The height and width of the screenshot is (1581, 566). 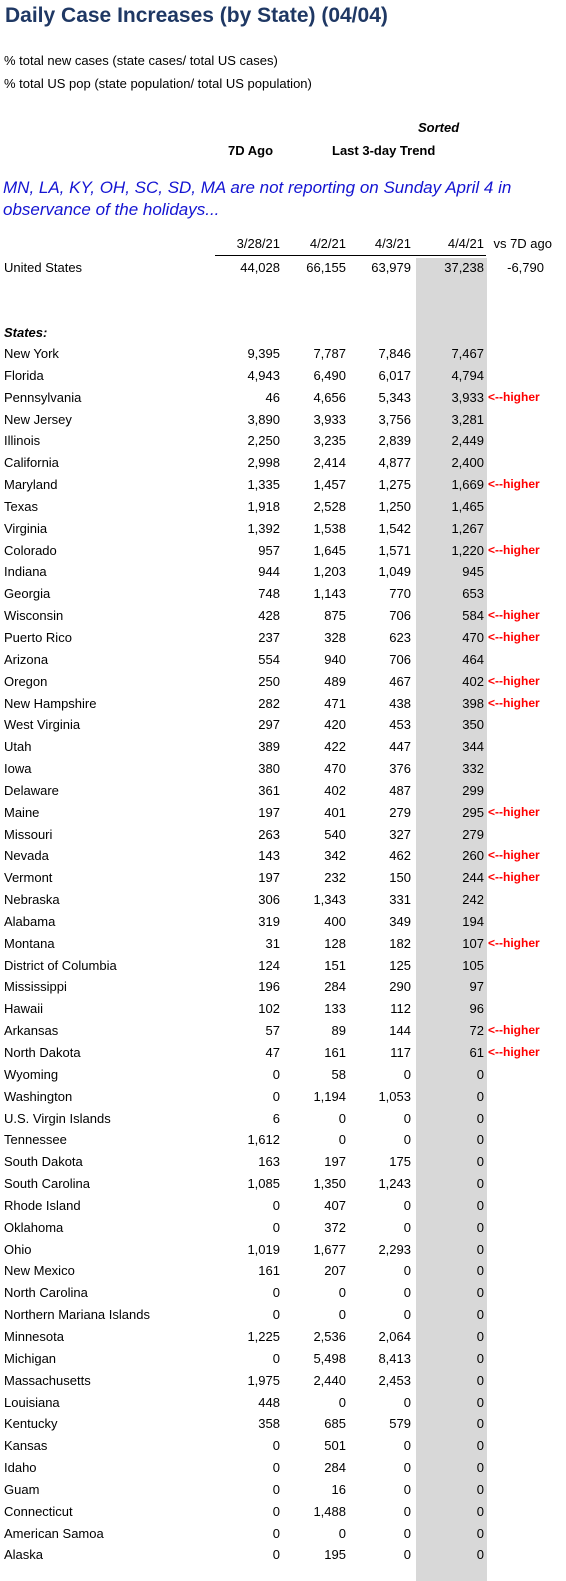 I want to click on row-name: United States, so click(x=43, y=267).